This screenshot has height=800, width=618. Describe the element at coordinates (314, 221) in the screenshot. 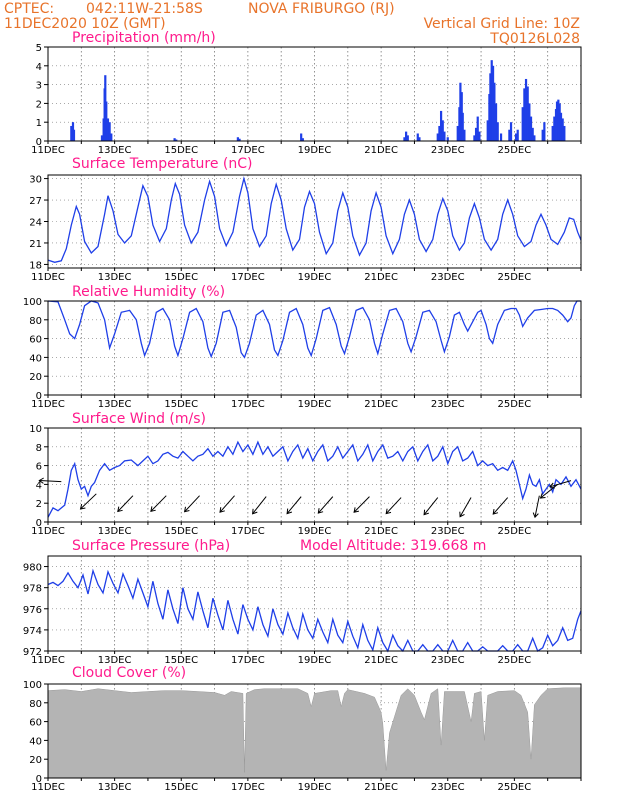

I see `temp-frame` at that location.